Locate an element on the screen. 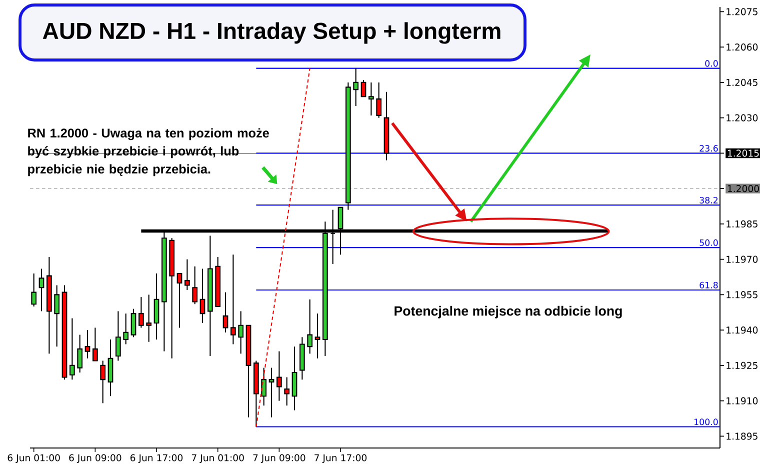  series-label: 50.0 is located at coordinates (709, 242).